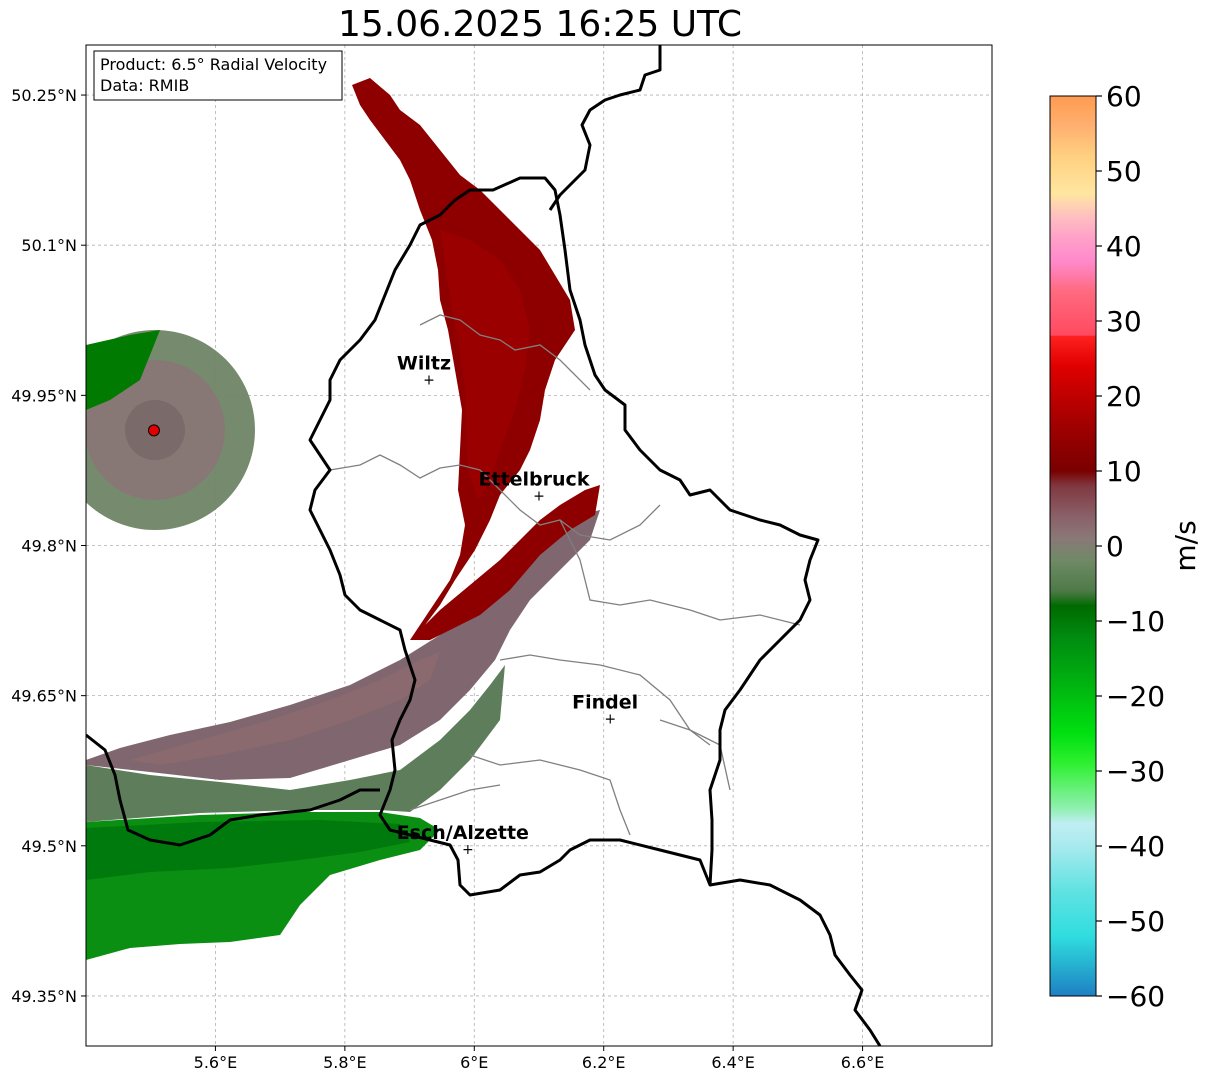 This screenshot has height=1081, width=1207. I want to click on y-tick-label: 50.1°N, so click(49, 245).